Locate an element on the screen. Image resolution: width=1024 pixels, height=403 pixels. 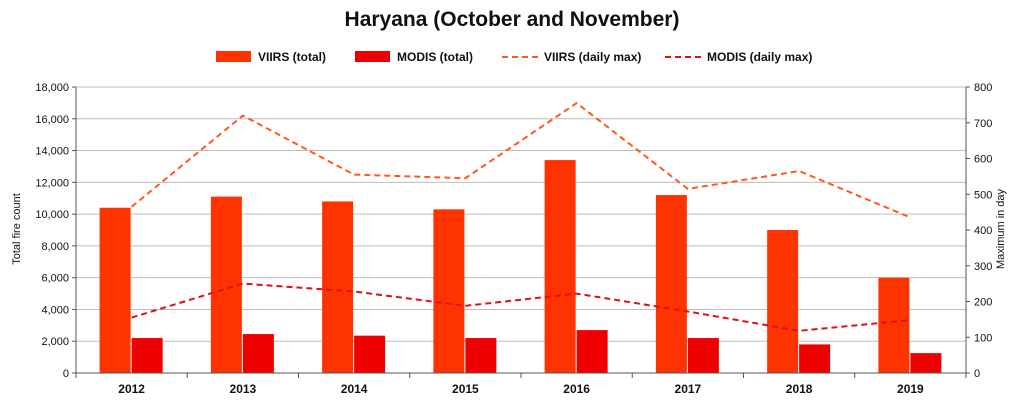
y-tick-label: 4,000 is located at coordinates (55, 310).